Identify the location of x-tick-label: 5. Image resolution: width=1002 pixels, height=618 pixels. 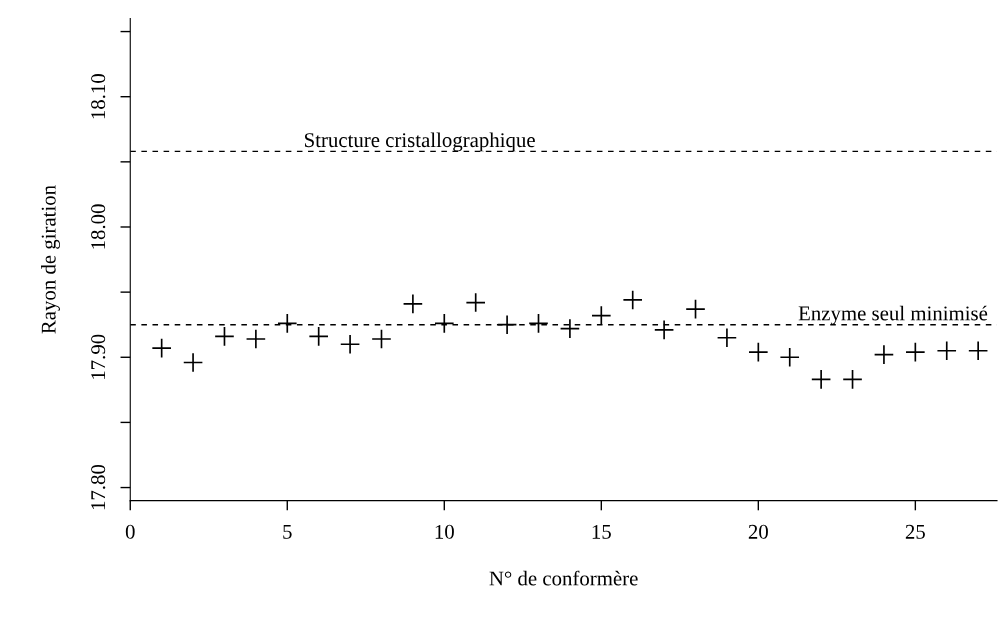
(287, 532).